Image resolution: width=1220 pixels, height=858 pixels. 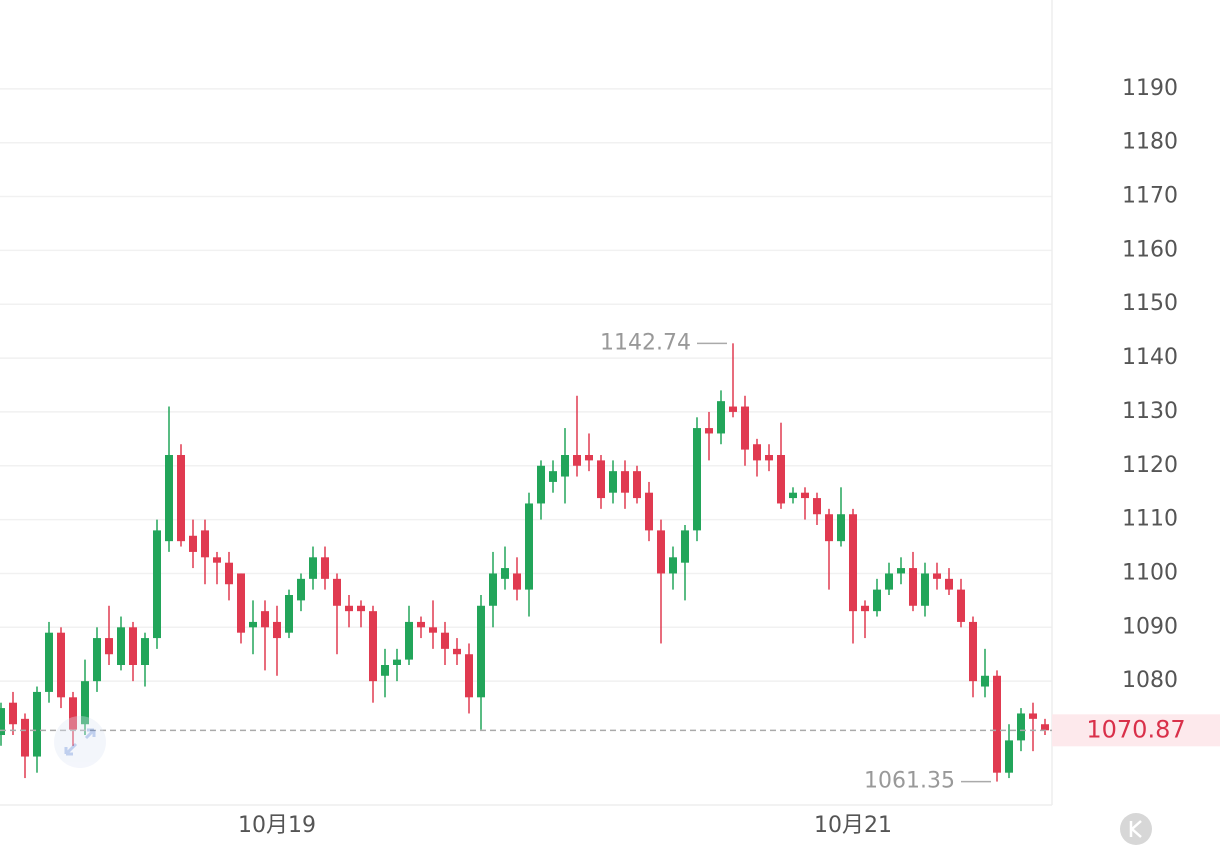 What do you see at coordinates (1150, 680) in the screenshot?
I see `y-tick-label: 1080` at bounding box center [1150, 680].